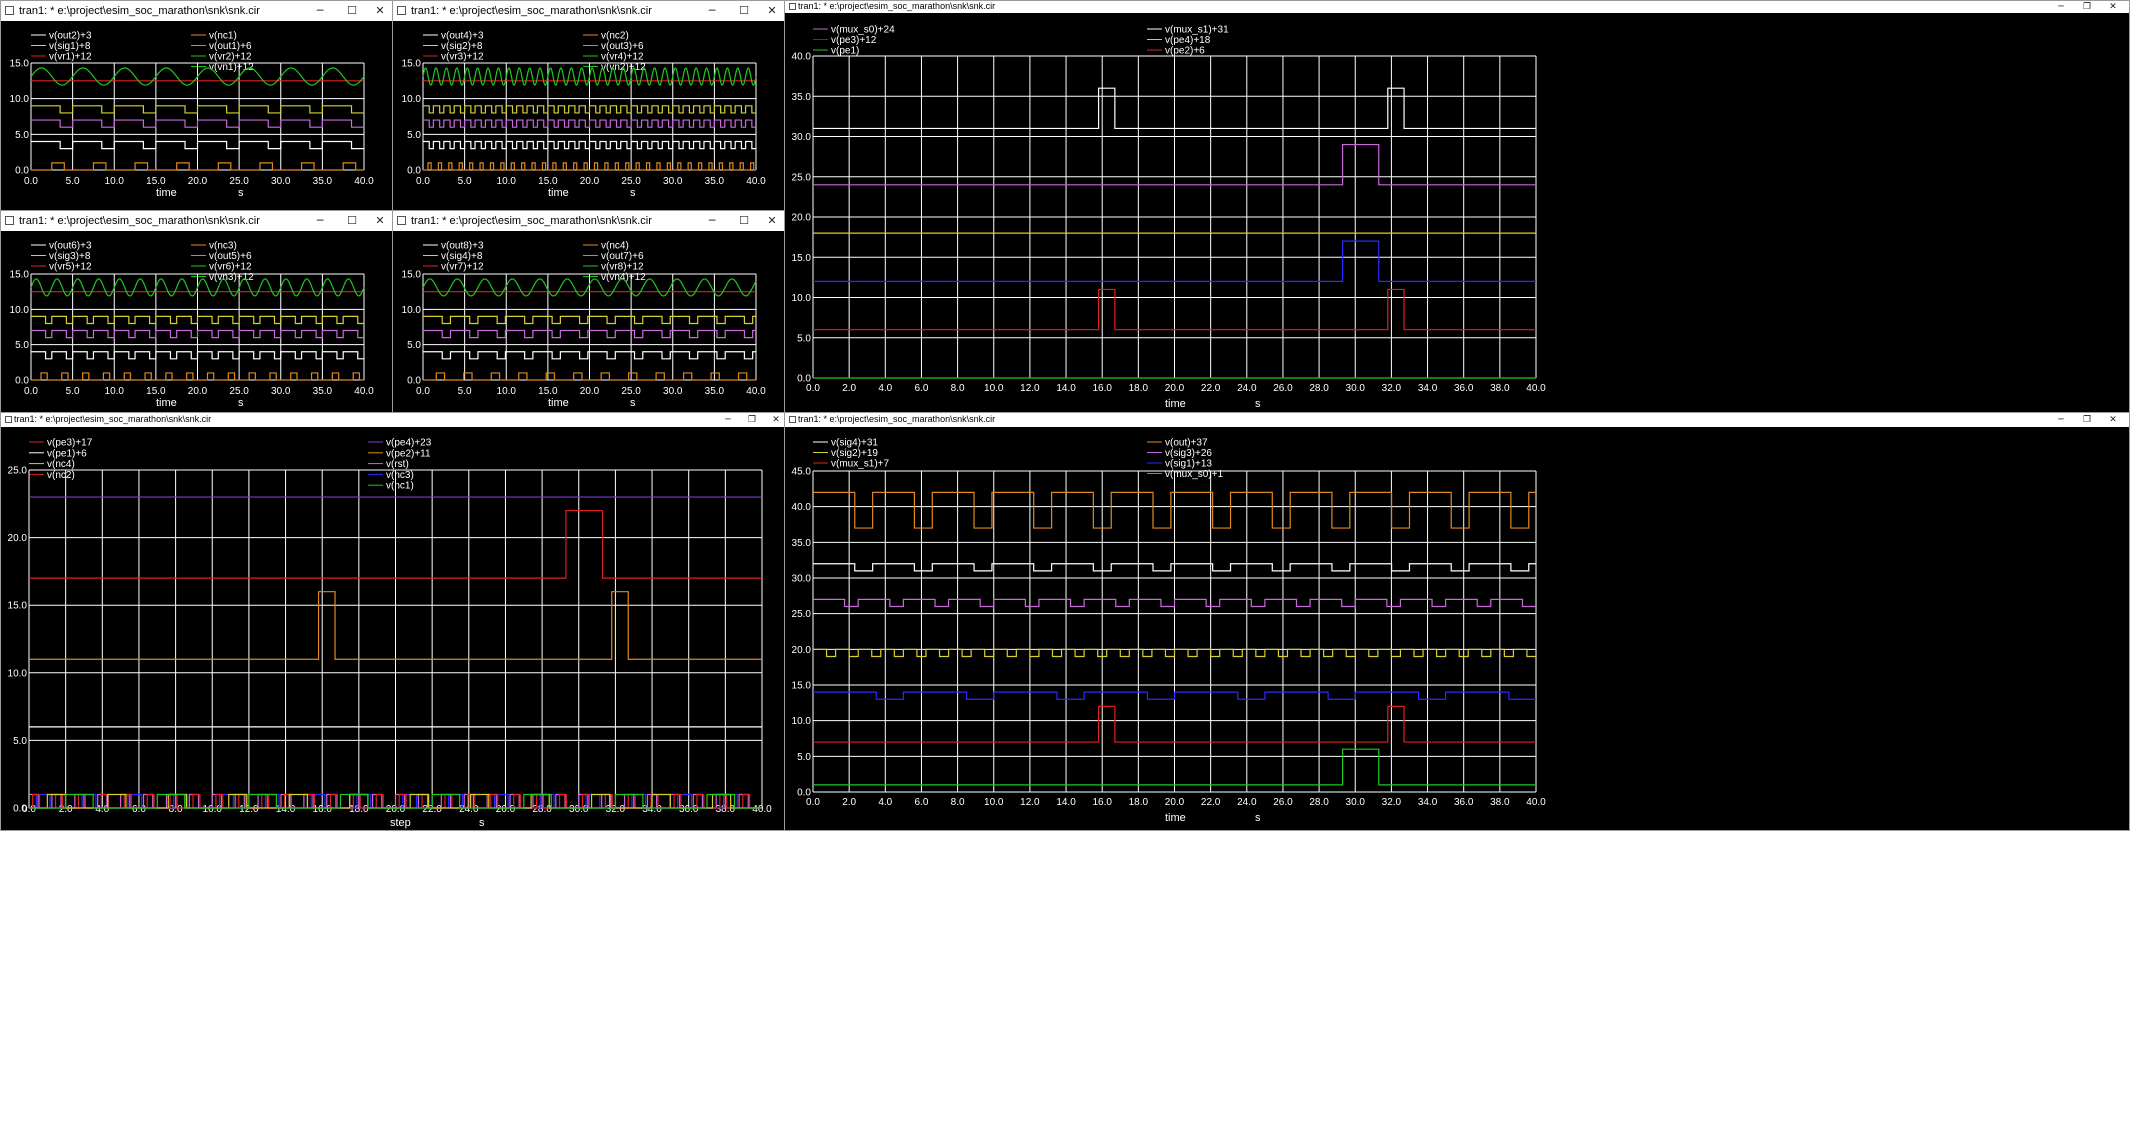  Describe the element at coordinates (854, 443) in the screenshot. I see `legend-label: v(sig4)+31` at that location.